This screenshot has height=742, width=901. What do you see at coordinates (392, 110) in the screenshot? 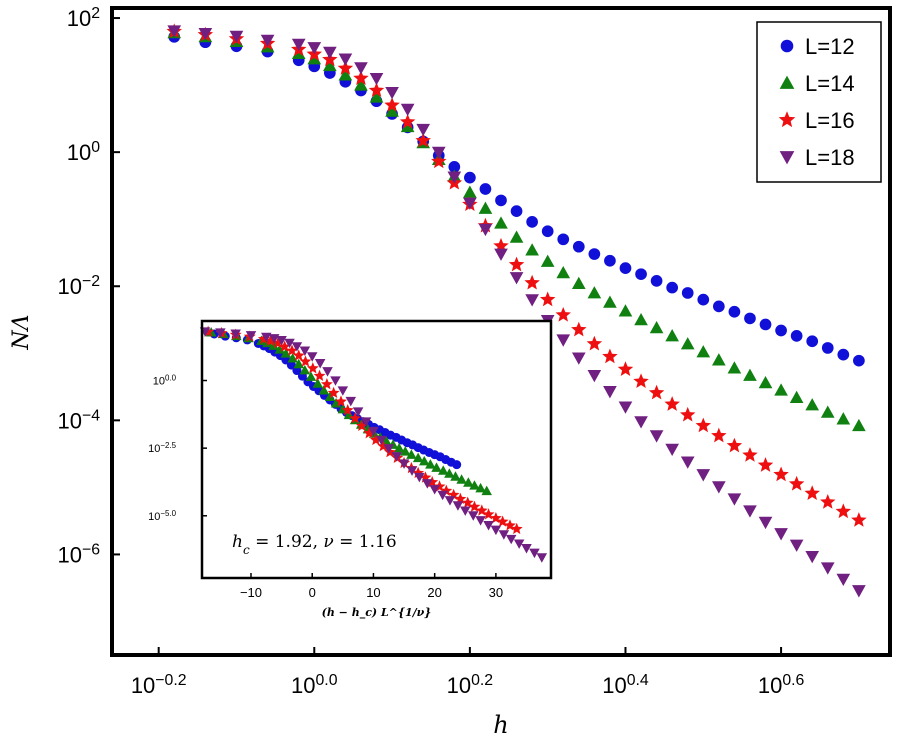
I see `main-point-L=14-10` at bounding box center [392, 110].